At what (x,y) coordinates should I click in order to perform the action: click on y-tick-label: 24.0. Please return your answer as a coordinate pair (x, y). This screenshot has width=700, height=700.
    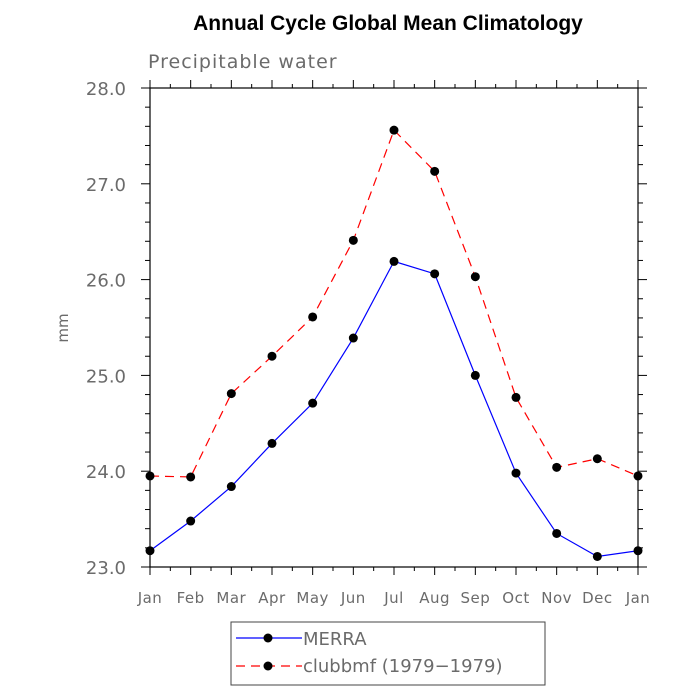
    Looking at the image, I should click on (106, 472).